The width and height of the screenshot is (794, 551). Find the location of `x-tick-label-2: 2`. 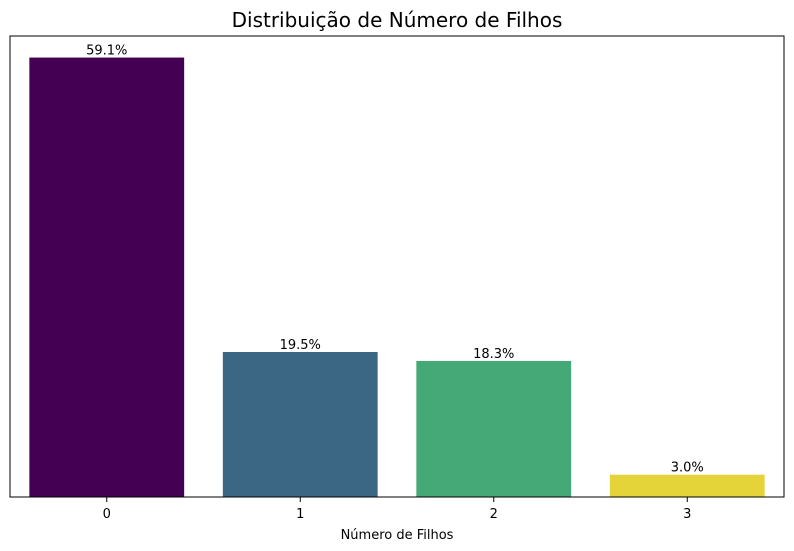

x-tick-label-2: 2 is located at coordinates (494, 514).